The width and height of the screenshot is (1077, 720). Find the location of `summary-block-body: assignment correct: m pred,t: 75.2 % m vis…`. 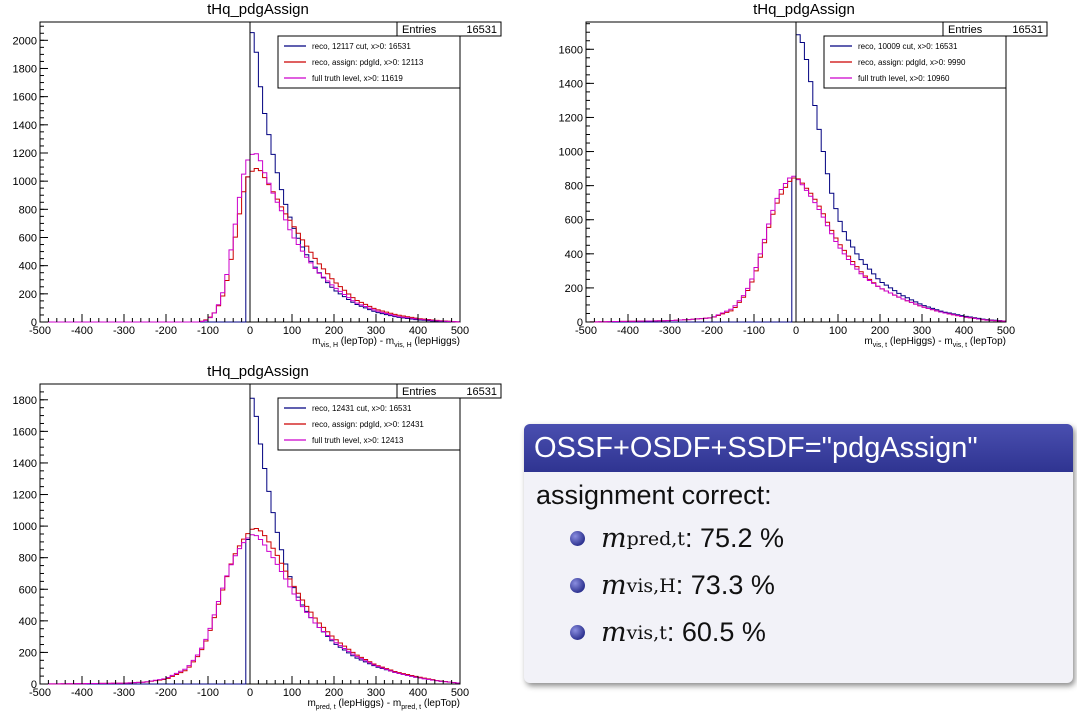

summary-block-body: assignment correct: m pred,t: 75.2 % m vis… is located at coordinates (798, 560).